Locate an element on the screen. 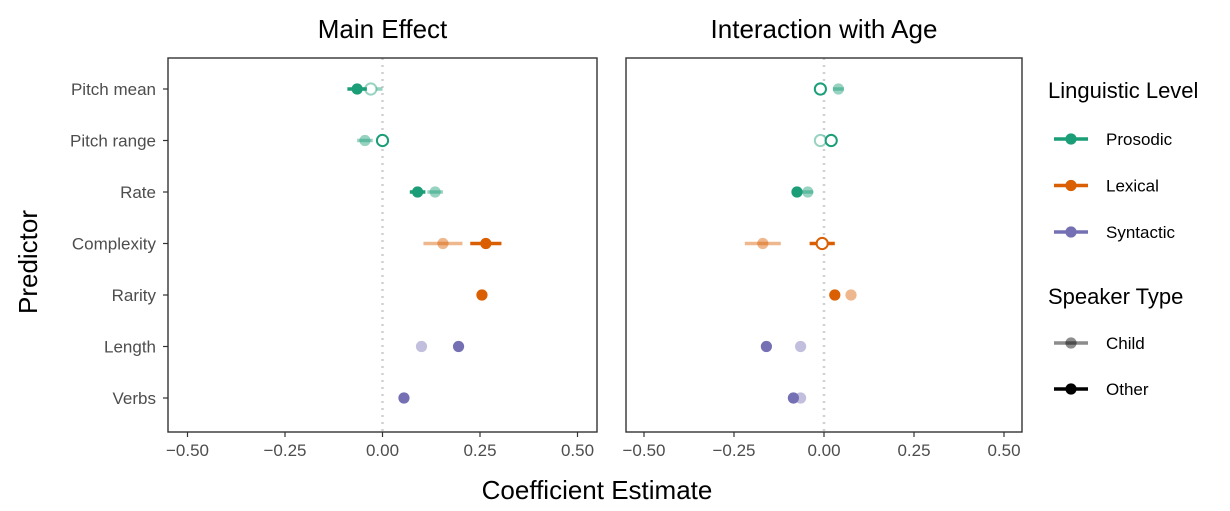 The height and width of the screenshot is (511, 1230). legend-label: Other is located at coordinates (1127, 389).